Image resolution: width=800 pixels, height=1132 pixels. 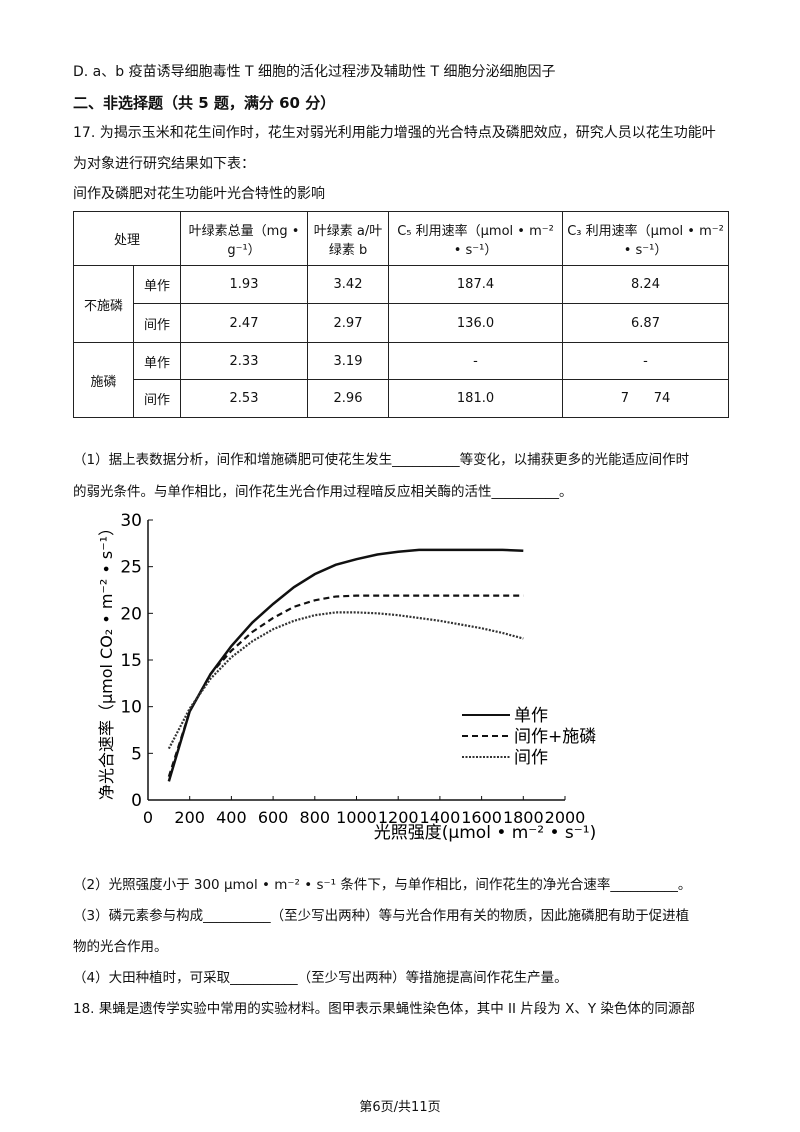 I want to click on y-tick-label: 15, so click(x=131, y=661).